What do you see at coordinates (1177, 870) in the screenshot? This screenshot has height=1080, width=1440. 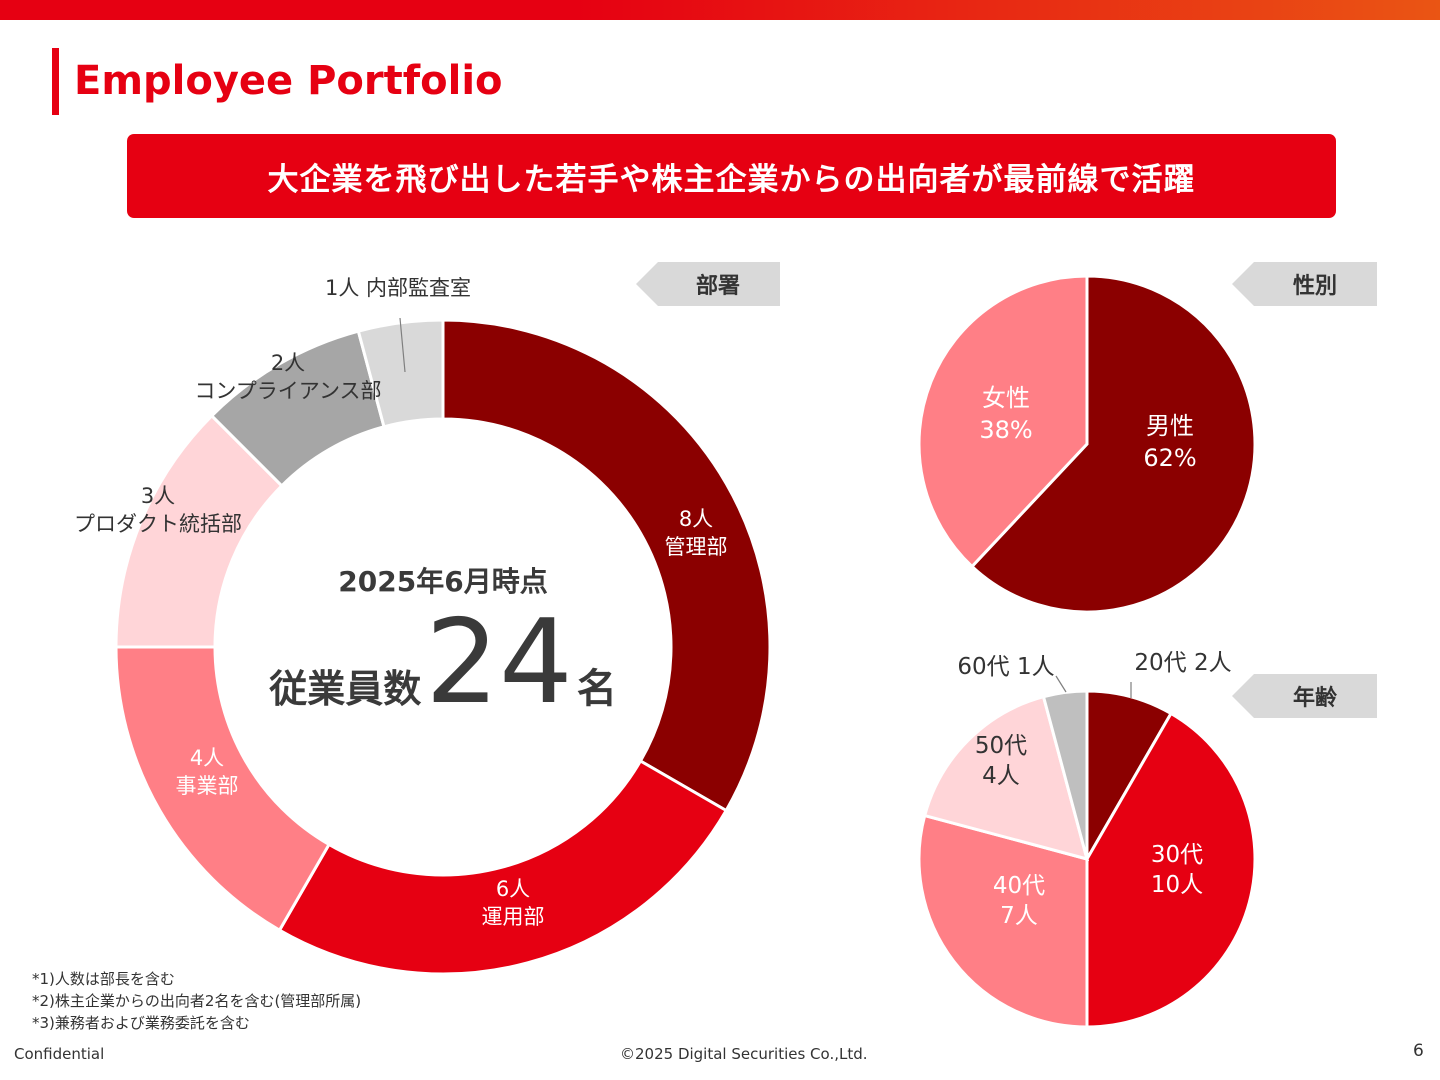 I see `data-label-30代: 30代 10人` at bounding box center [1177, 870].